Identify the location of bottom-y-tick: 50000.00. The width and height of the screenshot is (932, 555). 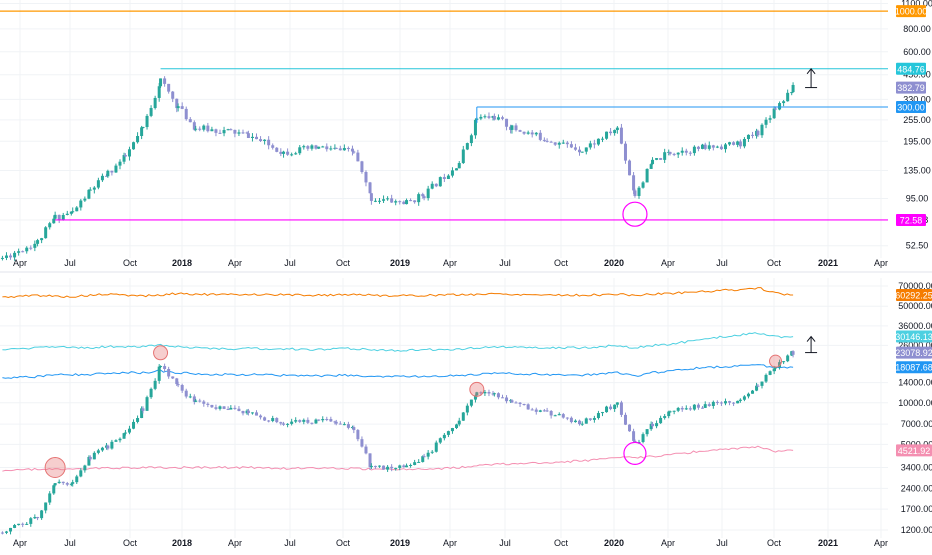
(915, 306).